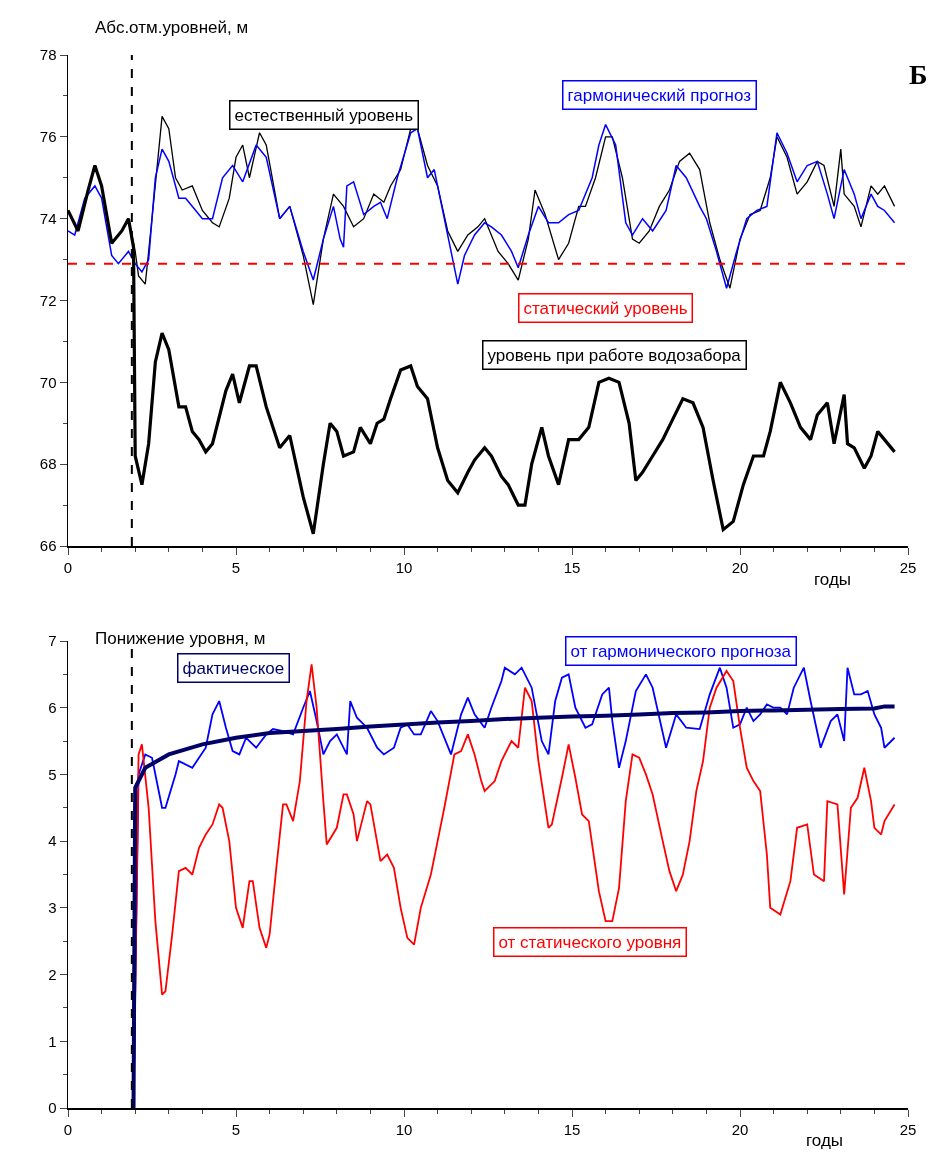  I want to click on series-label: уровень при работе водозабора, so click(614, 355).